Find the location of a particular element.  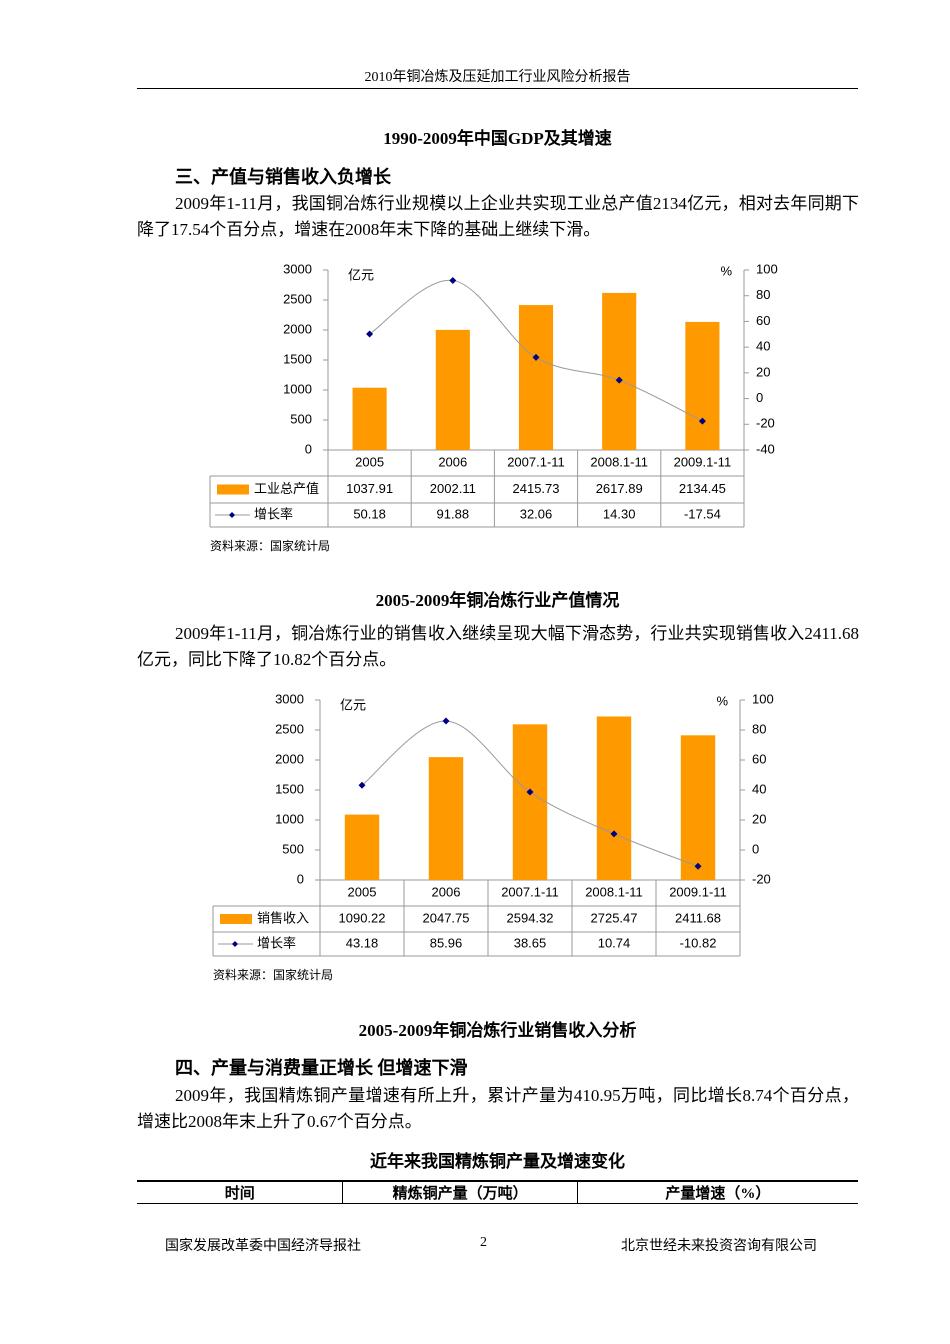

table-title: 近年来我国精炼铜产量及增速变化 is located at coordinates (497, 1161).